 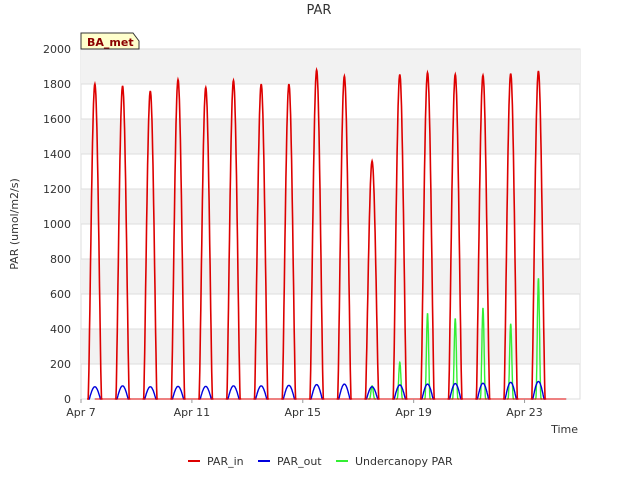 What do you see at coordinates (57, 119) in the screenshot?
I see `y-tick-label: 1600` at bounding box center [57, 119].